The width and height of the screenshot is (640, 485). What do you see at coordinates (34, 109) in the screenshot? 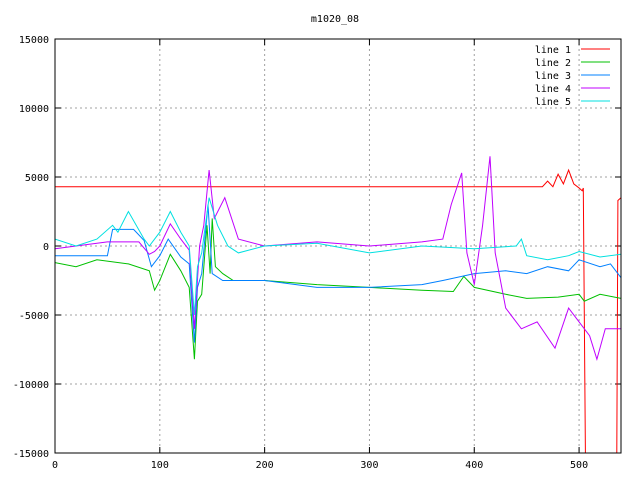
I see `y-tick-label: 10000` at bounding box center [34, 109].